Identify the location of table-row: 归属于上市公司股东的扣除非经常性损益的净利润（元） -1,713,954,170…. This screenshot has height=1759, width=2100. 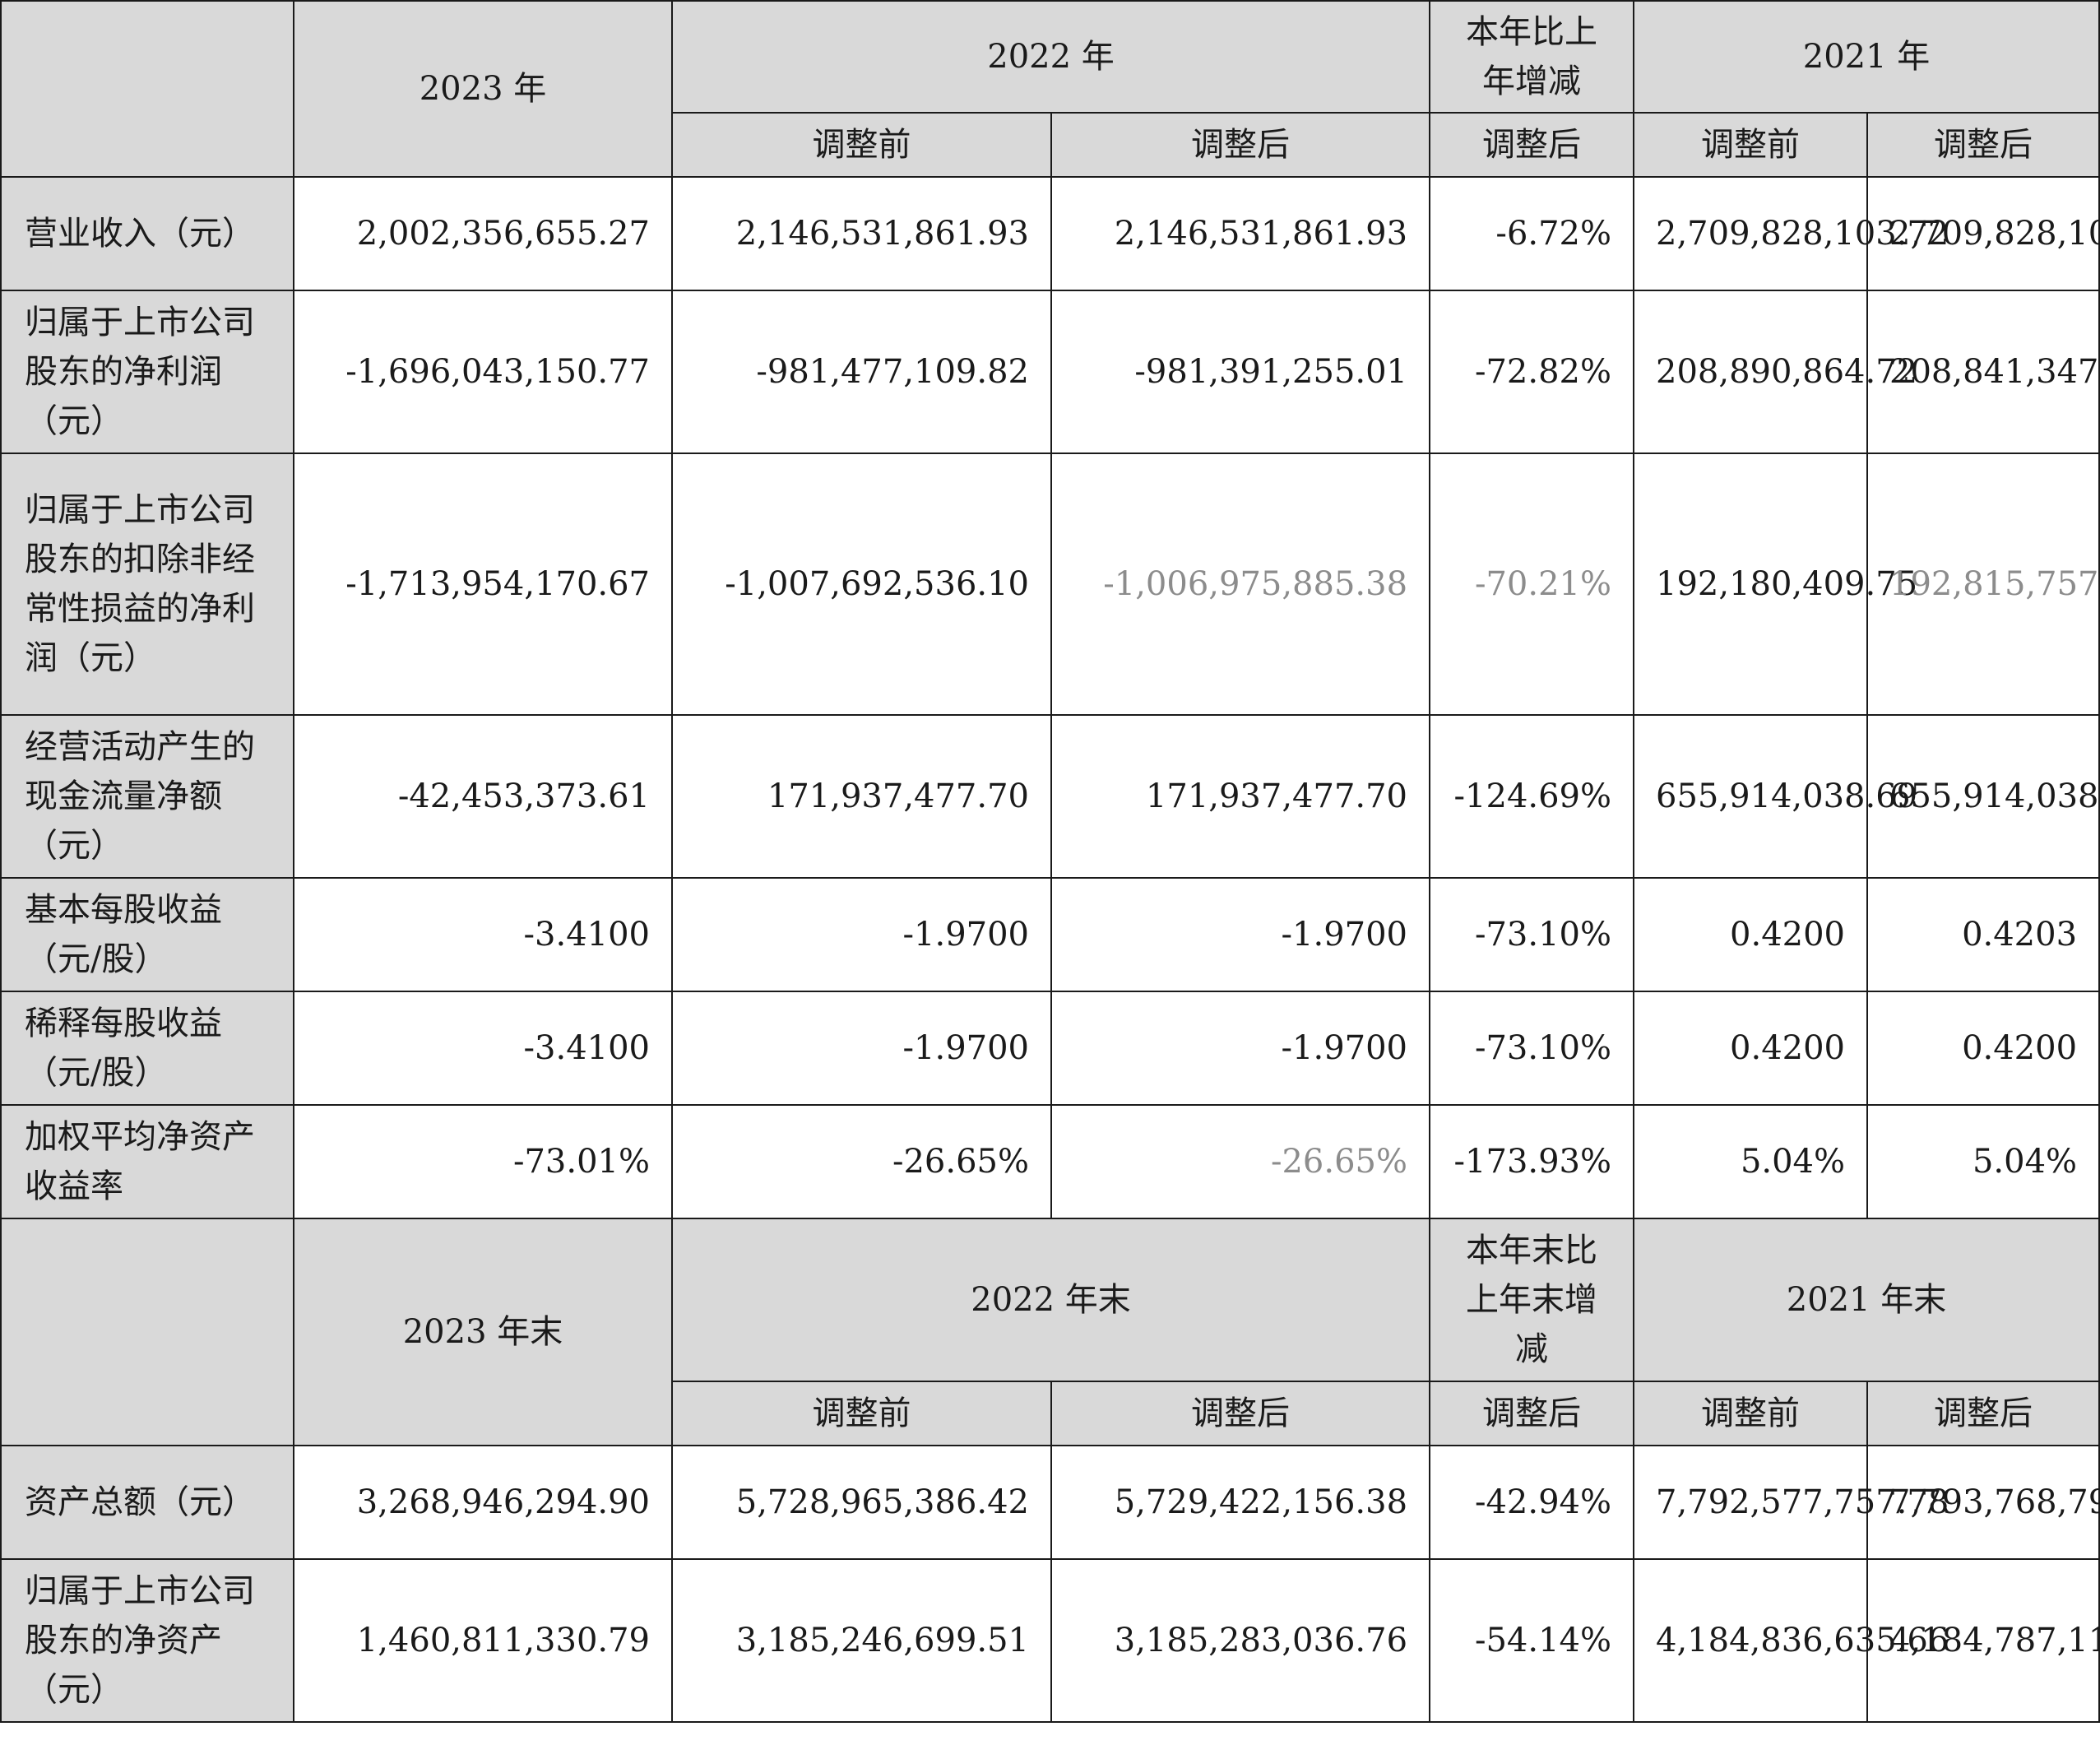
(1050, 584).